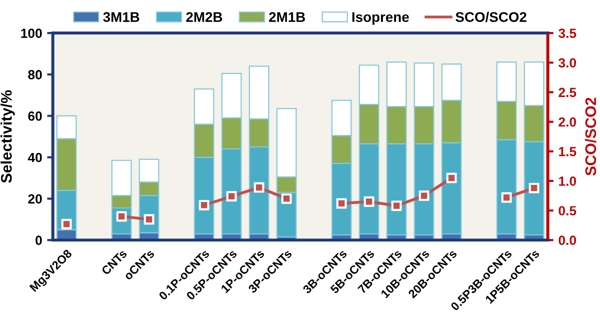 Image resolution: width=600 pixels, height=324 pixels. Describe the element at coordinates (287, 17) in the screenshot. I see `legend-label: 2M1B` at that location.